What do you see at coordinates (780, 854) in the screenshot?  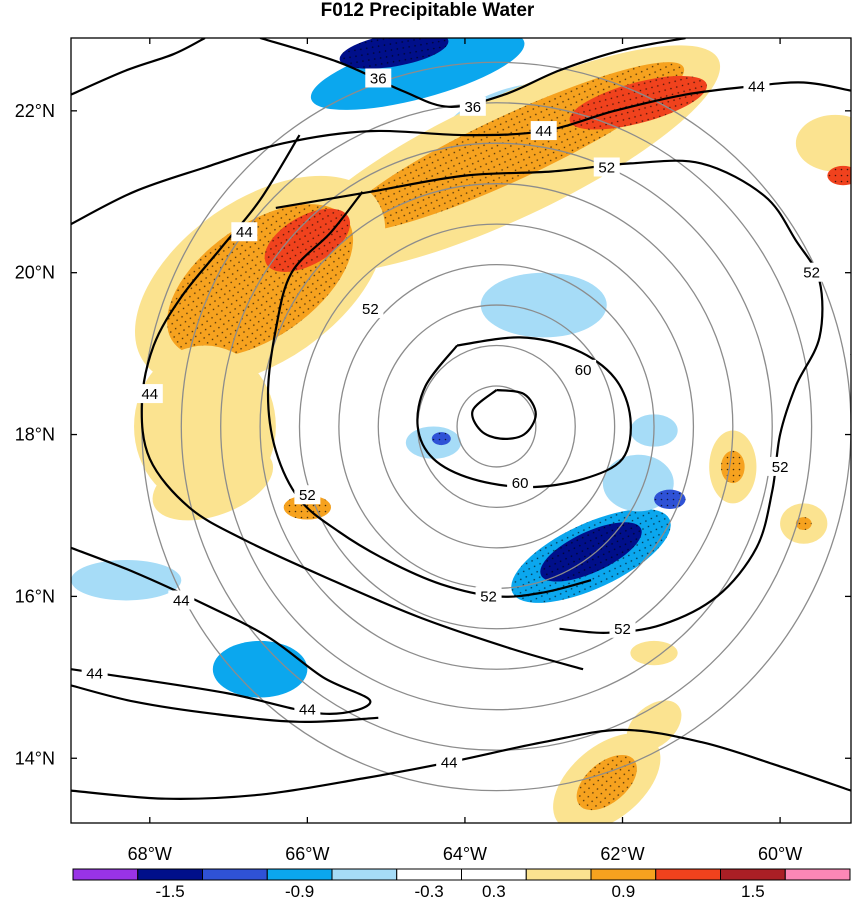 I see `x-tick-label: 60°W` at bounding box center [780, 854].